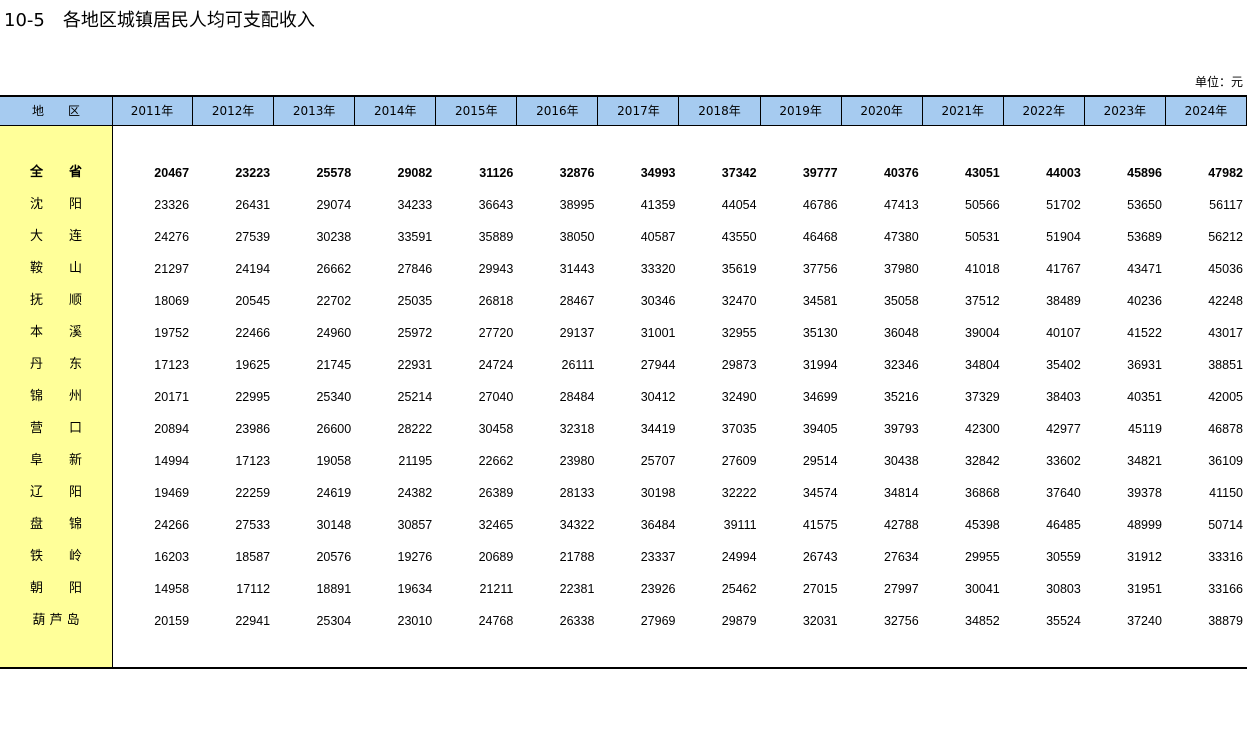  I want to click on value-cell: 38403, so click(1063, 397).